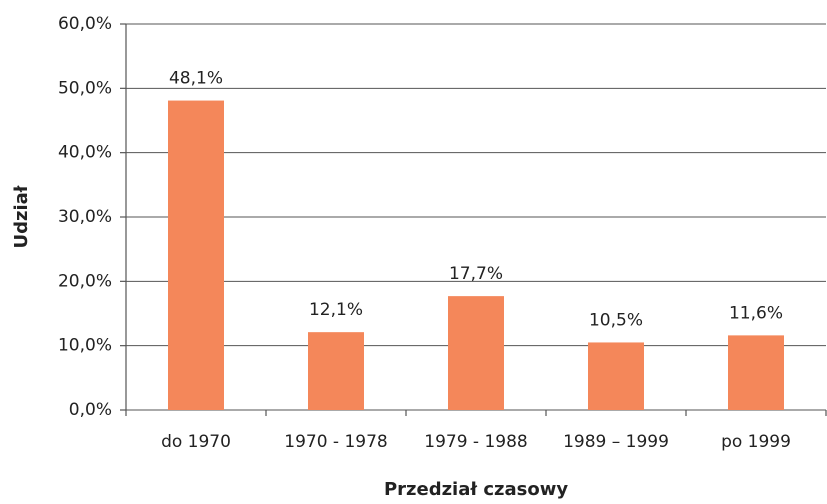 The width and height of the screenshot is (827, 504). What do you see at coordinates (756, 442) in the screenshot?
I see `x-tick-label: po 1999` at bounding box center [756, 442].